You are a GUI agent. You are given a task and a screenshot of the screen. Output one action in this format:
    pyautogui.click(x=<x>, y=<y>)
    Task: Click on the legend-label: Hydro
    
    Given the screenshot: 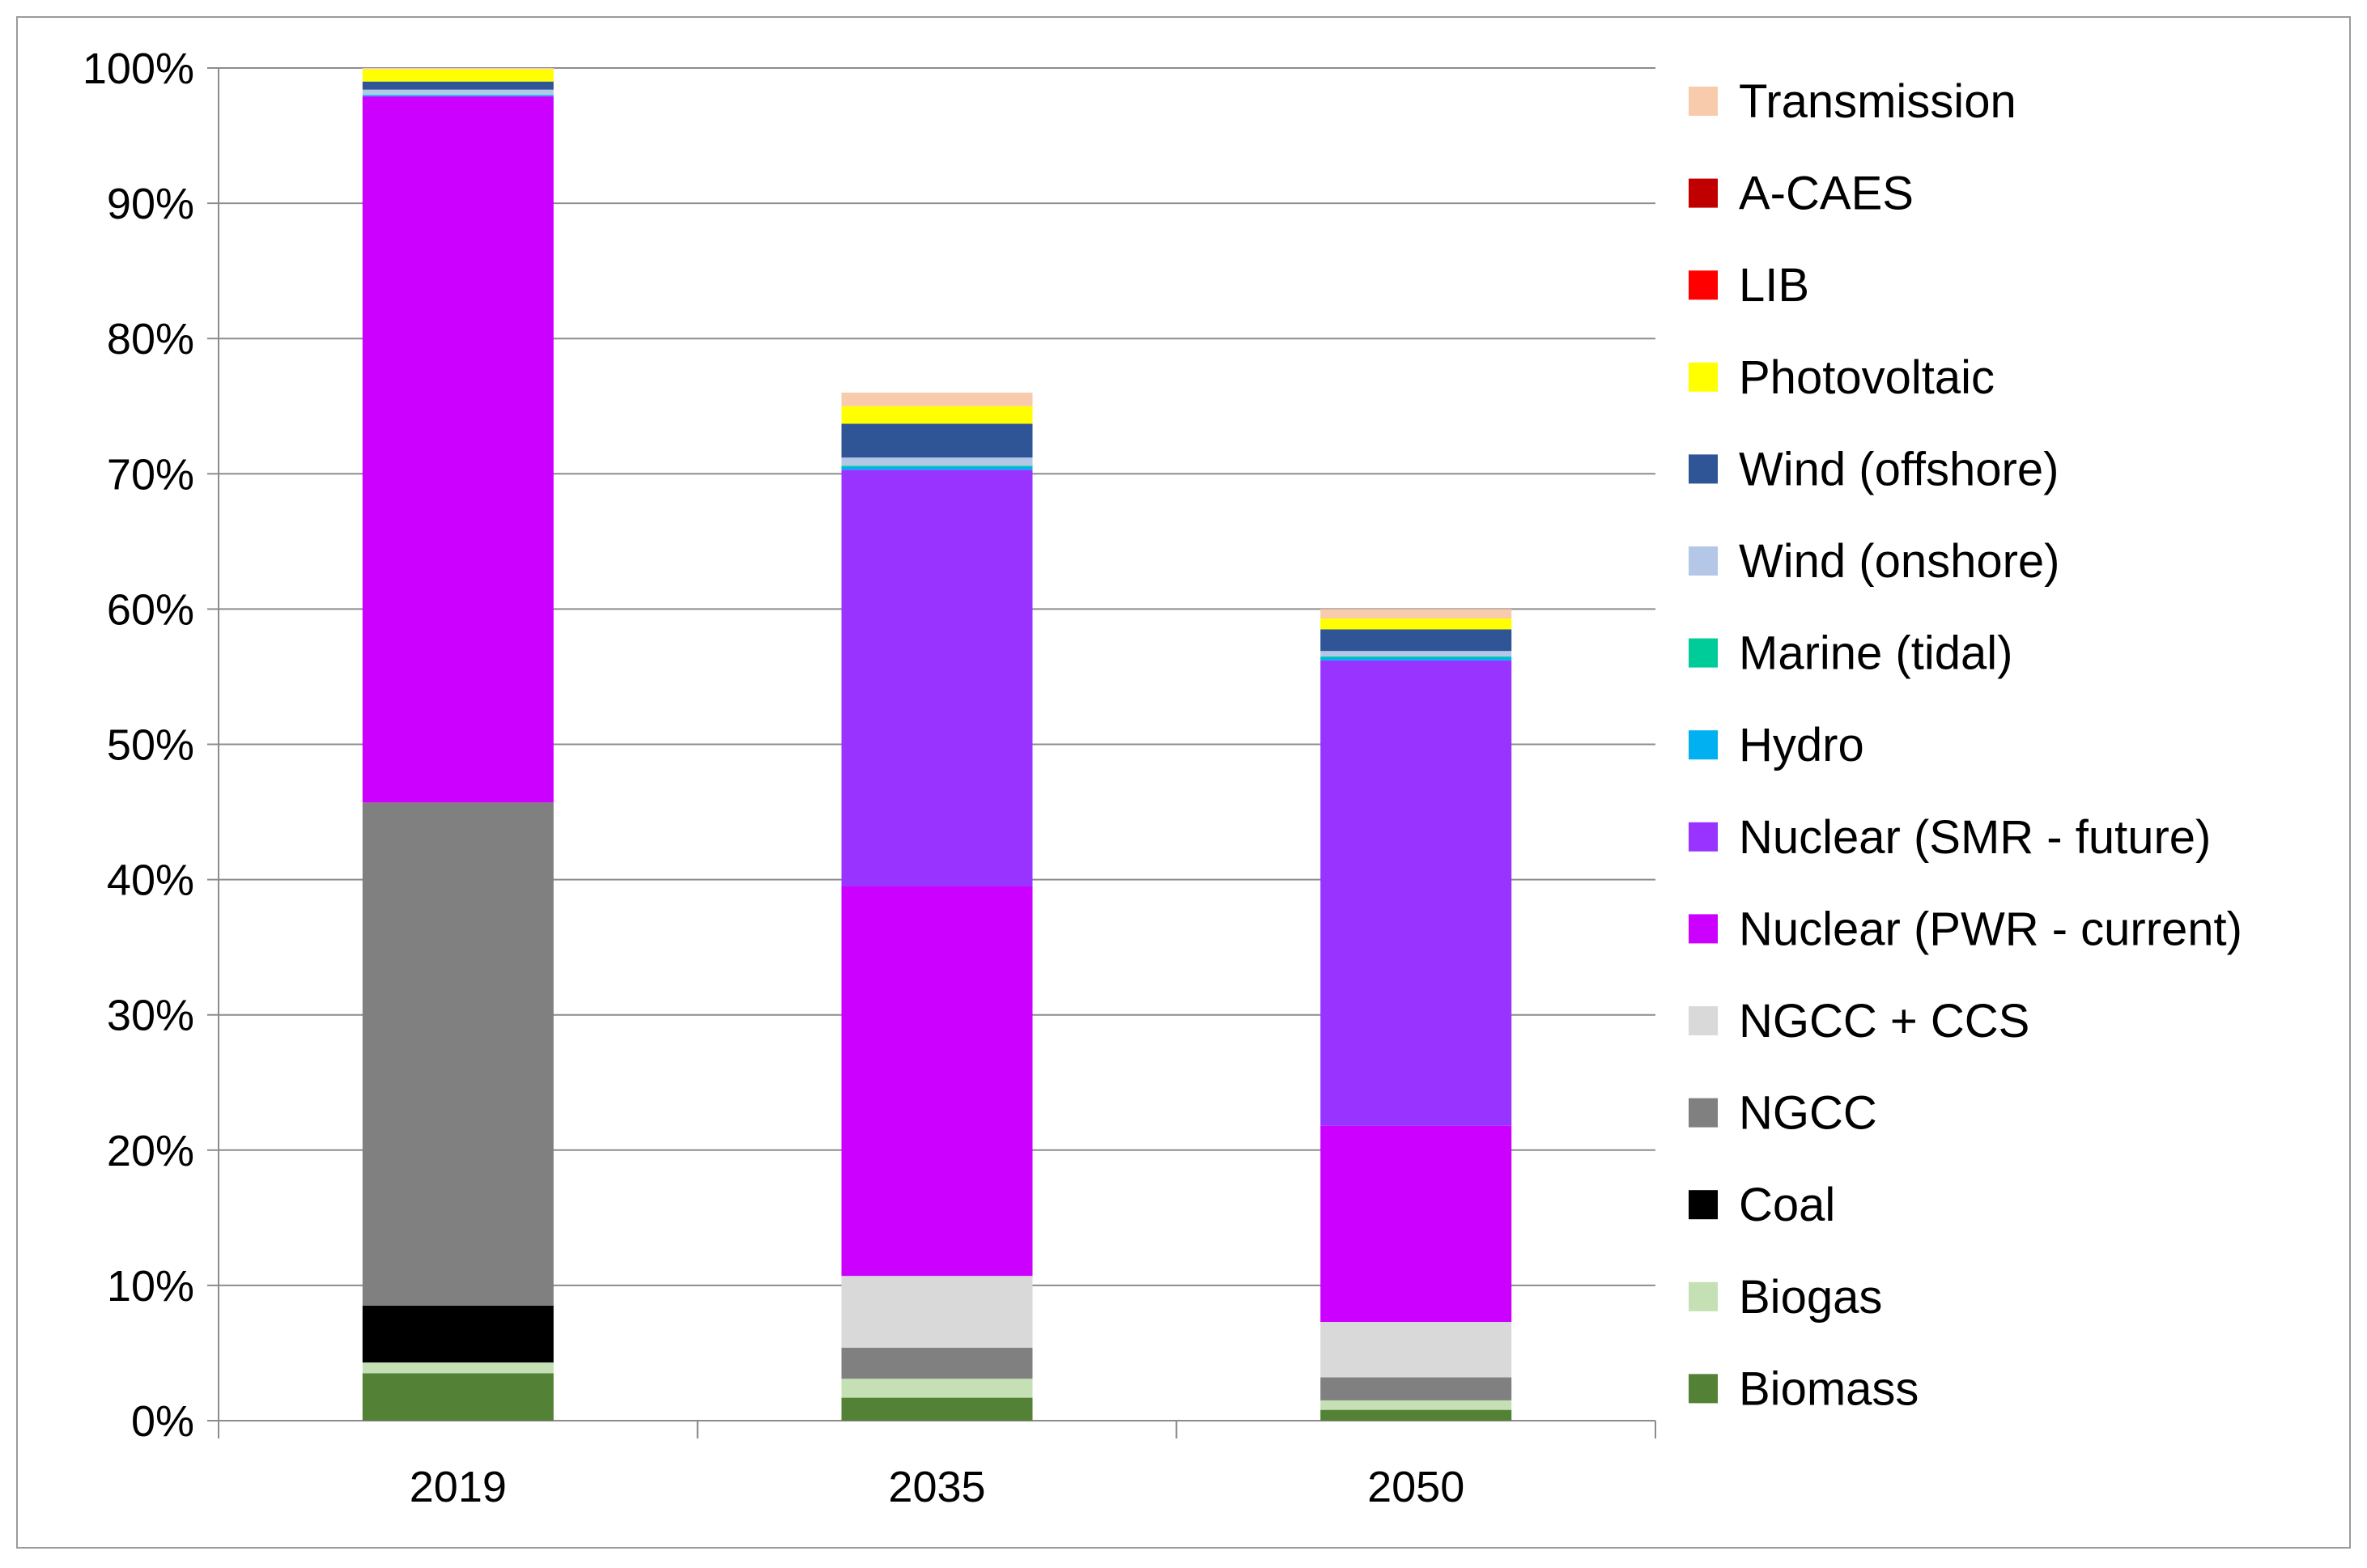 What is the action you would take?
    pyautogui.click(x=1802, y=745)
    